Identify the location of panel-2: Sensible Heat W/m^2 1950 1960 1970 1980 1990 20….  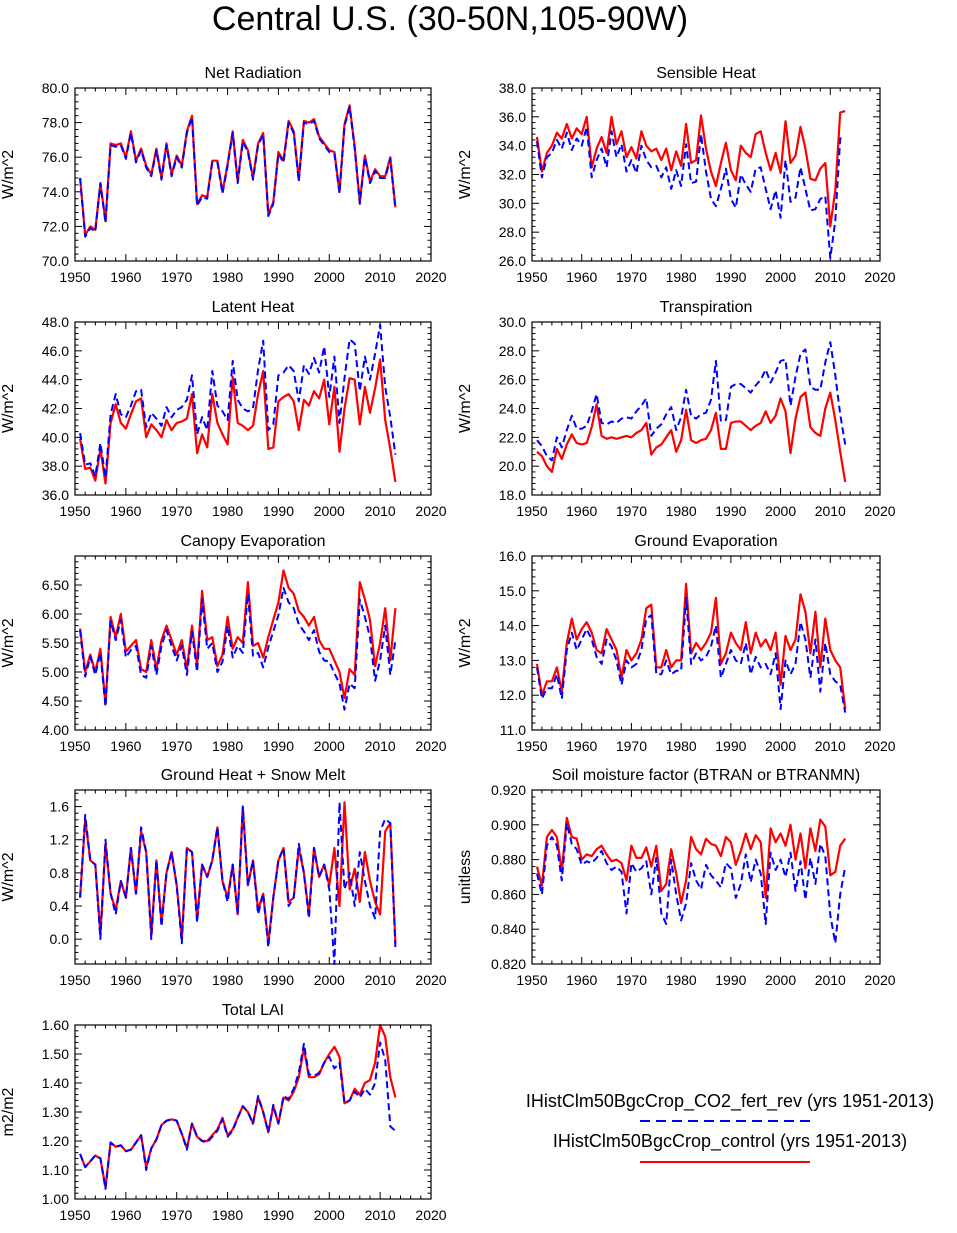
(676, 175).